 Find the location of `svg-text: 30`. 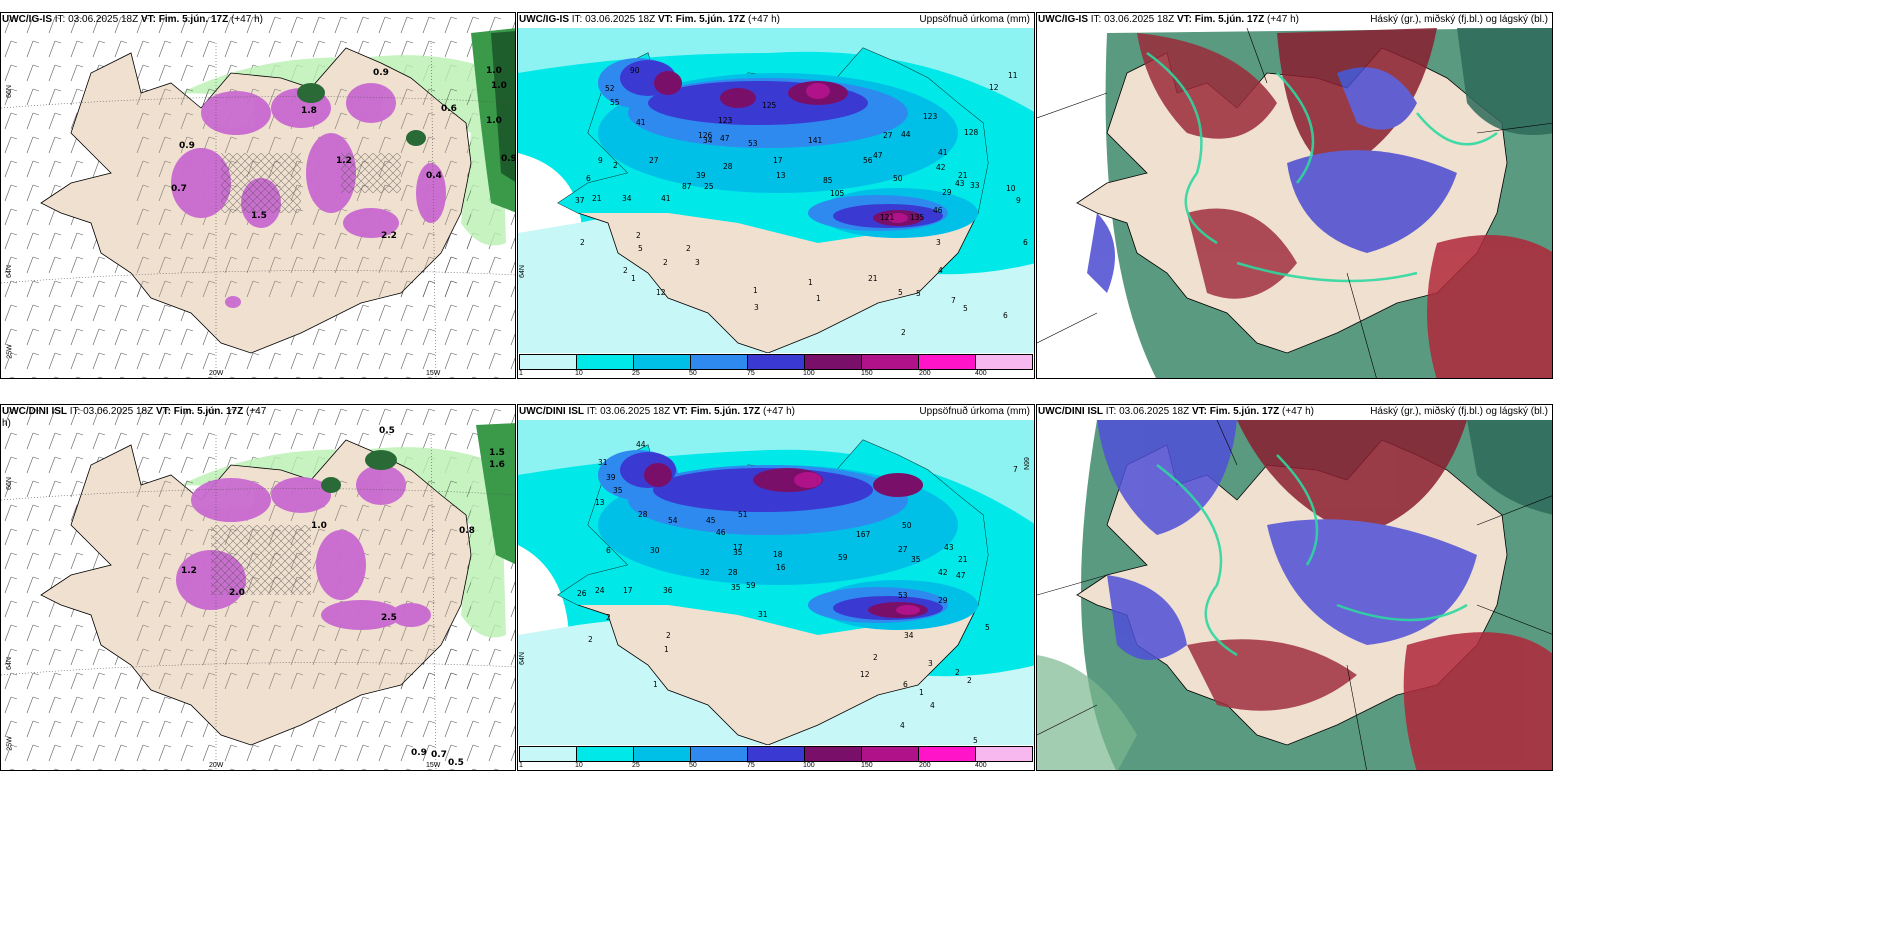

svg-text: 30 is located at coordinates (655, 550).